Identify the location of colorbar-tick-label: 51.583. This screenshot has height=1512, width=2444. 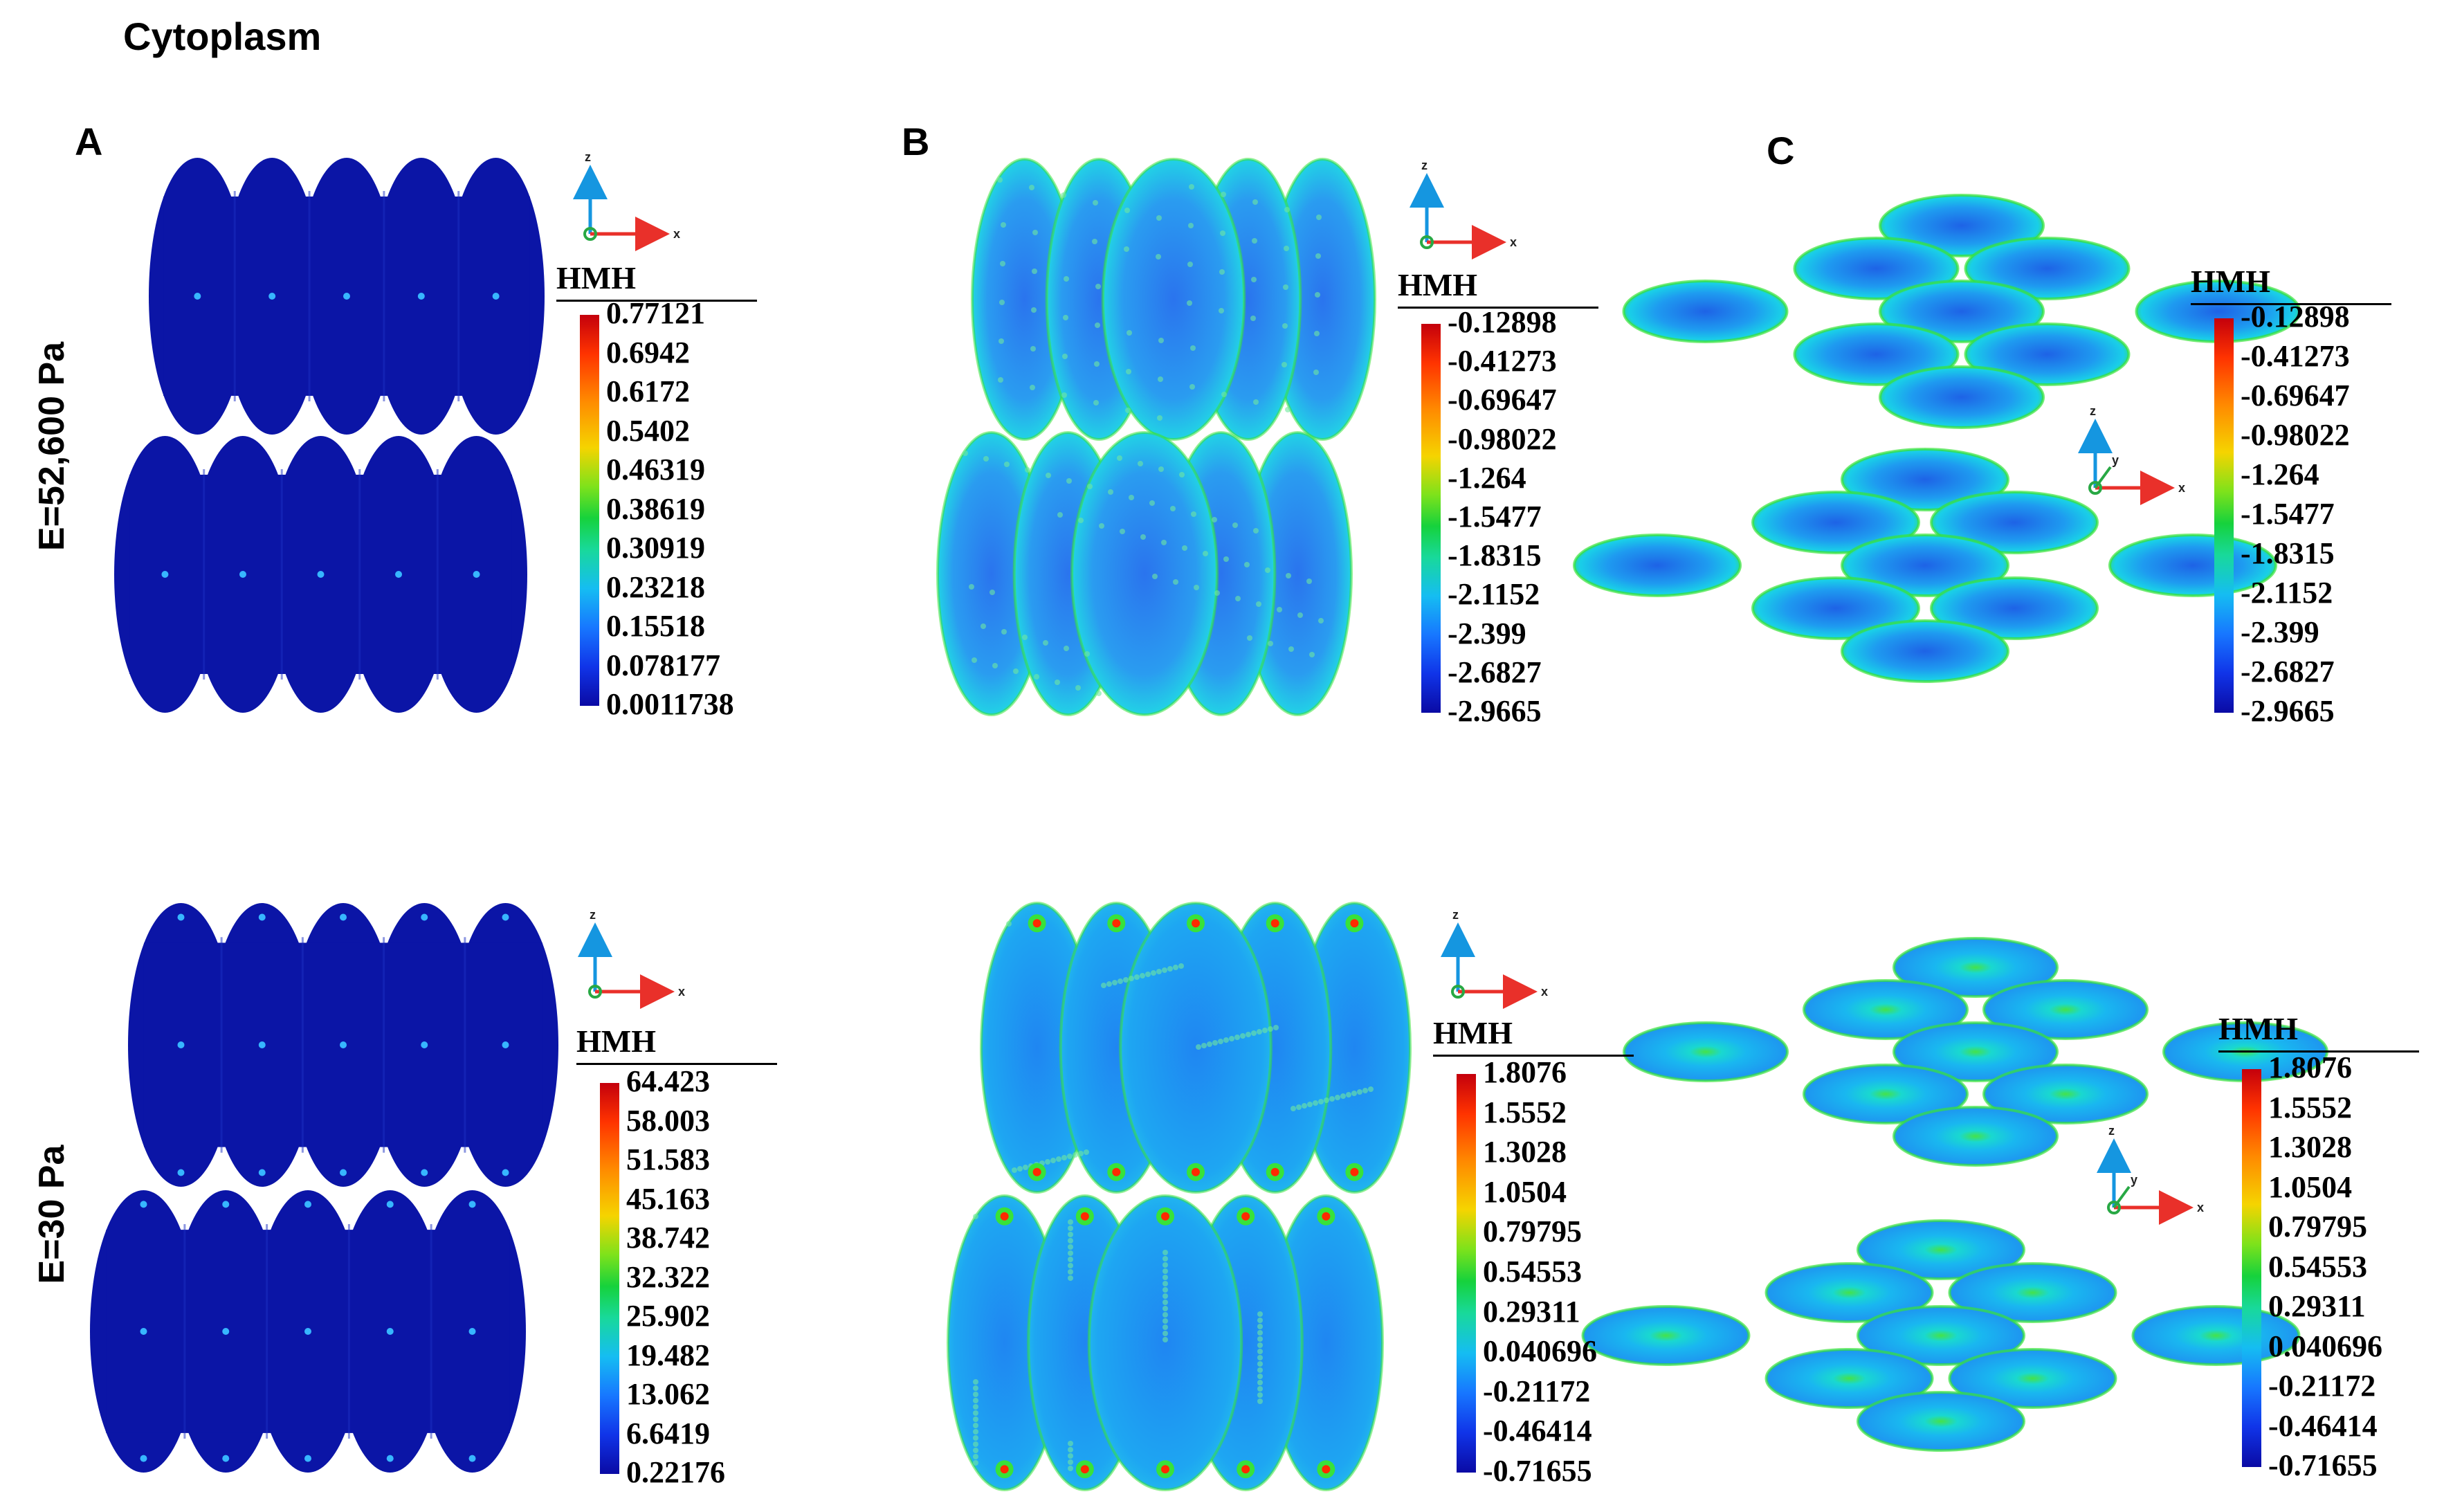
(668, 1159).